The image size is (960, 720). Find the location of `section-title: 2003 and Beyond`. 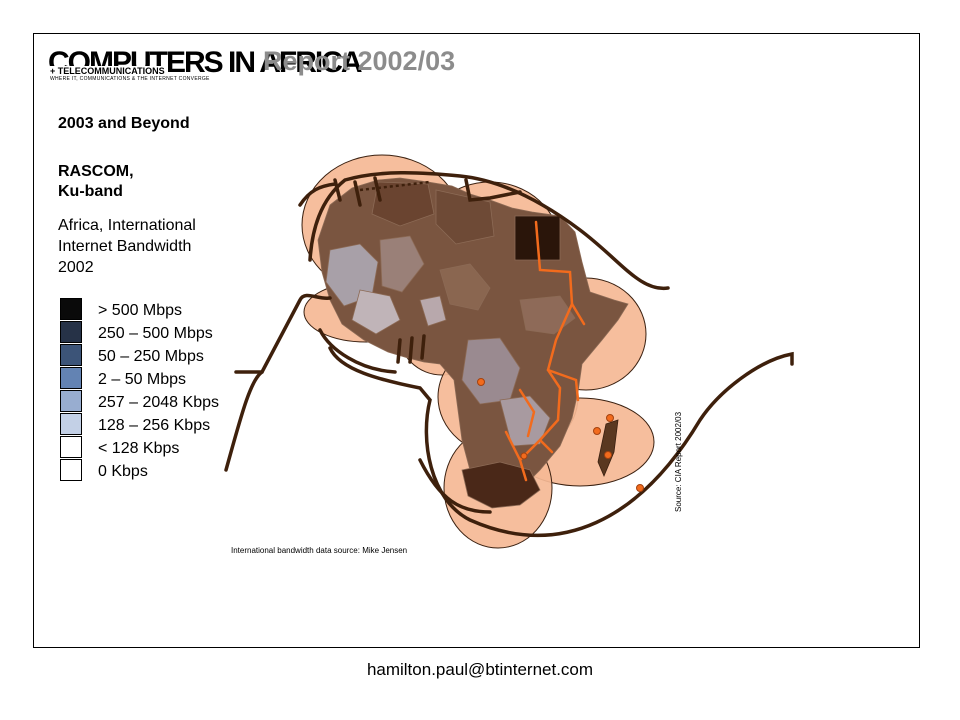

section-title: 2003 and Beyond is located at coordinates (124, 123).